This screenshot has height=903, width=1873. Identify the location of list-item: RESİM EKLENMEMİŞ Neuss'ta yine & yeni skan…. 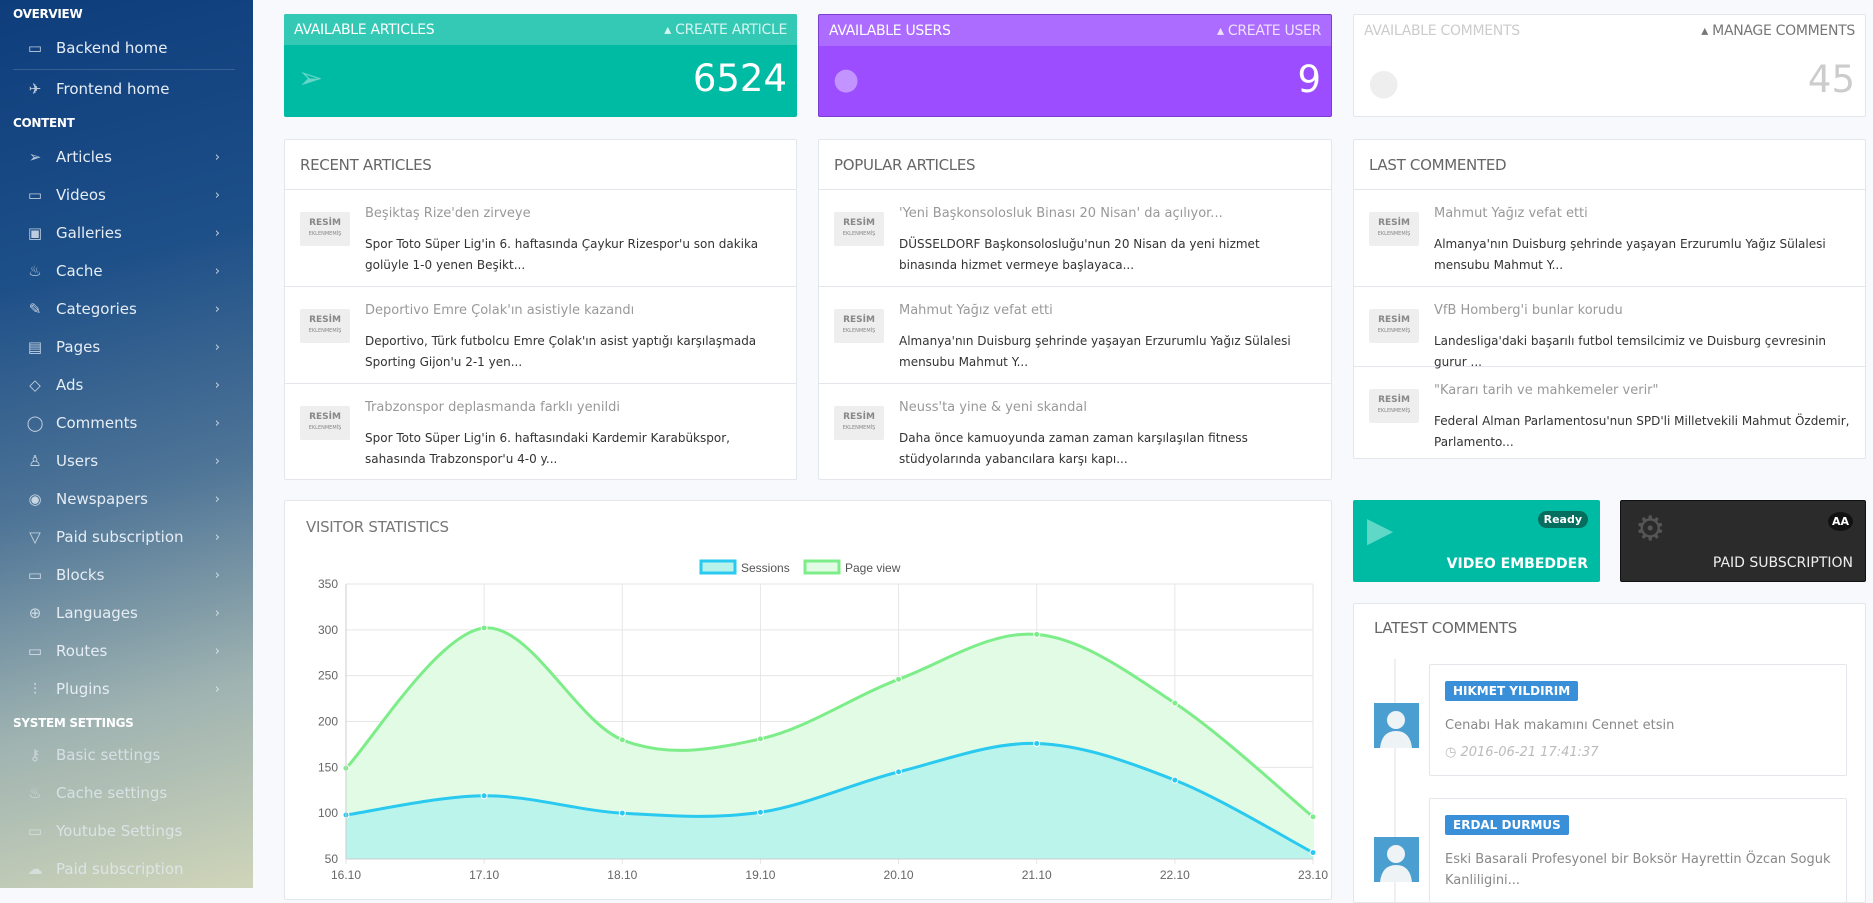
(1075, 431).